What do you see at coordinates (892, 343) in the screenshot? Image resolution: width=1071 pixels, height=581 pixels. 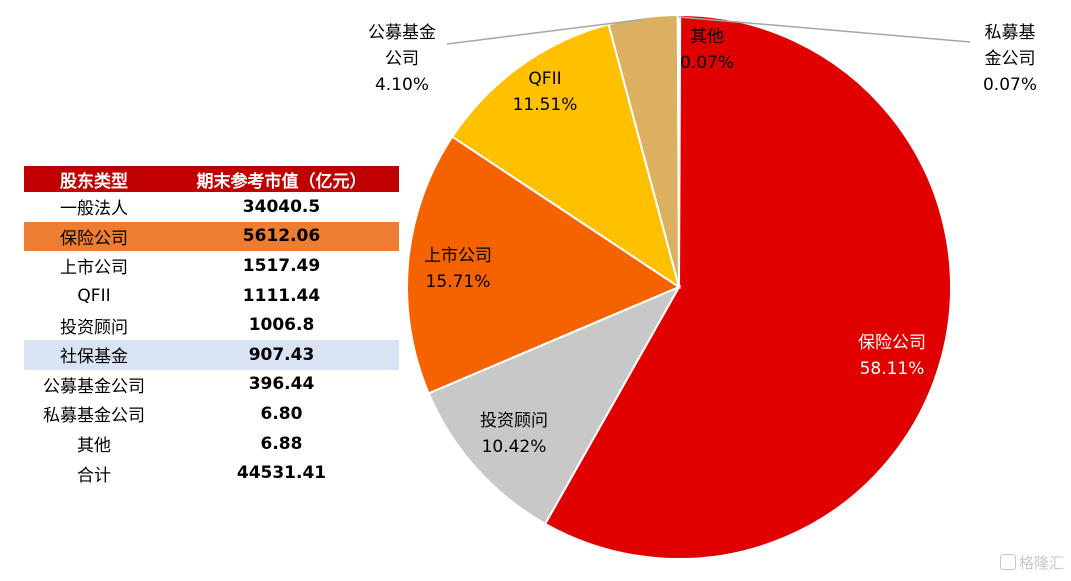 I see `slice-name-label: 保险公司` at bounding box center [892, 343].